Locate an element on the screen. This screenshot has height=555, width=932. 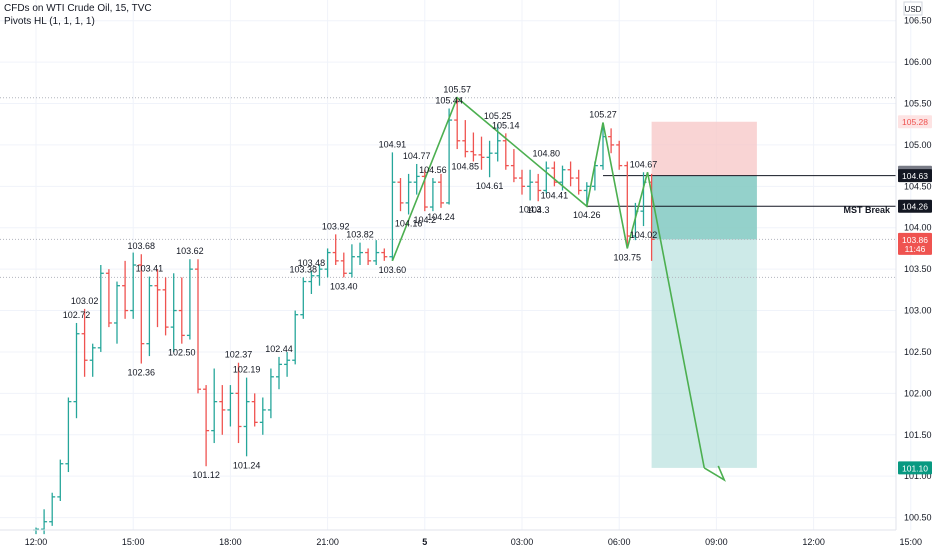
price-tick-label: 103.50 is located at coordinates (918, 269).